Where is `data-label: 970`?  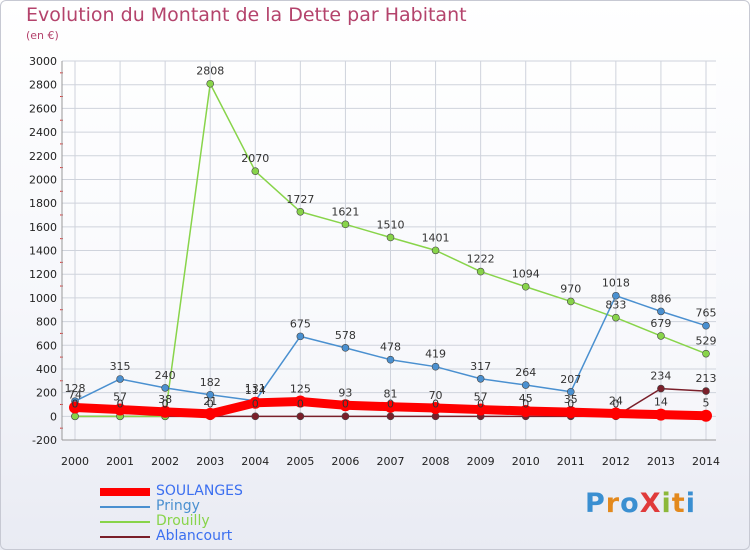
data-label: 970 is located at coordinates (570, 288).